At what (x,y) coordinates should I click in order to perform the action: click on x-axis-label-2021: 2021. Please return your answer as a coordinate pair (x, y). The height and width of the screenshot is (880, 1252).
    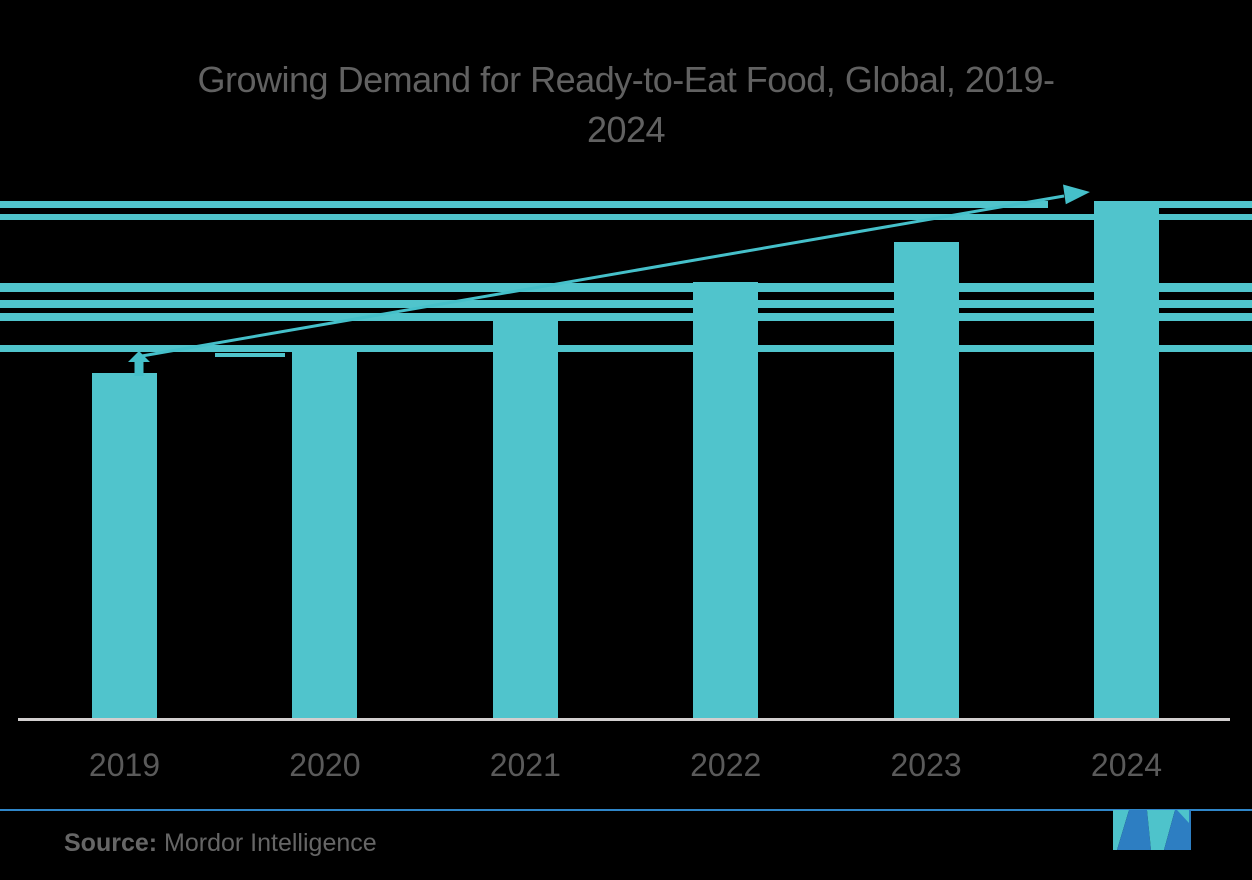
    Looking at the image, I should click on (525, 765).